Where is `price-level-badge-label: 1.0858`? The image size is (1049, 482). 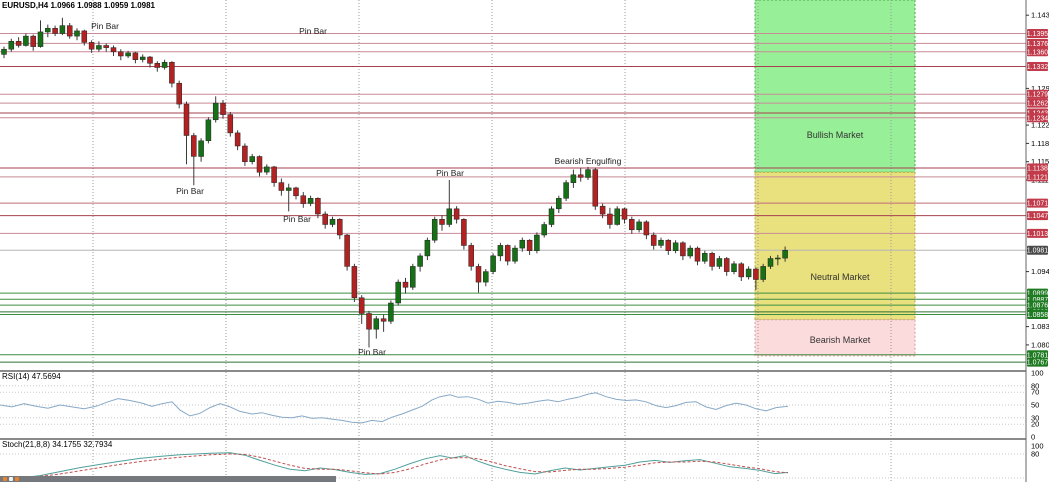
price-level-badge-label: 1.0858 is located at coordinates (1038, 315).